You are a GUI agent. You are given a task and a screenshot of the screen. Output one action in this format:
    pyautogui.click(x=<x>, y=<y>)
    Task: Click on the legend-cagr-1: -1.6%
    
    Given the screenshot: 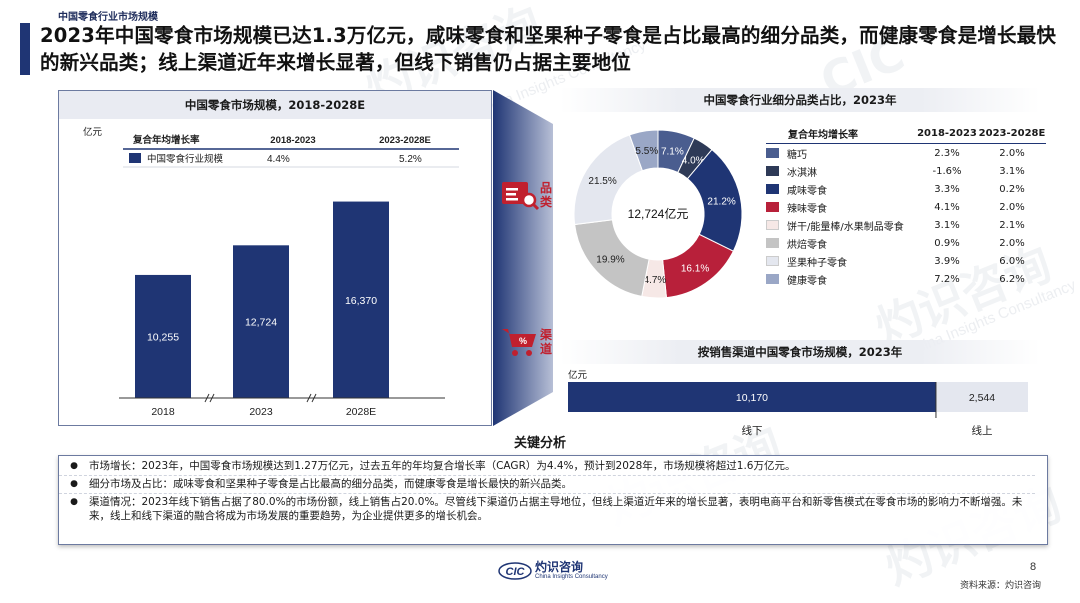 What is the action you would take?
    pyautogui.click(x=947, y=171)
    